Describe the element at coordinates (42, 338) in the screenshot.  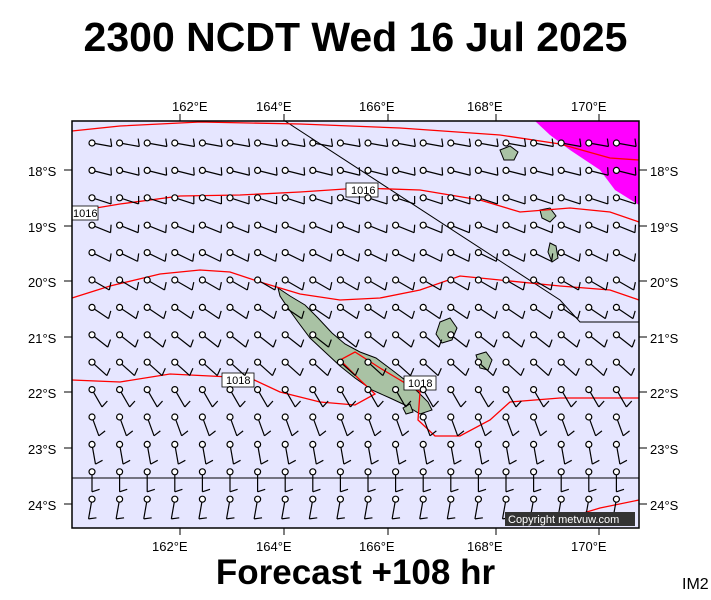
I see `lat-label-left: 21°S` at that location.